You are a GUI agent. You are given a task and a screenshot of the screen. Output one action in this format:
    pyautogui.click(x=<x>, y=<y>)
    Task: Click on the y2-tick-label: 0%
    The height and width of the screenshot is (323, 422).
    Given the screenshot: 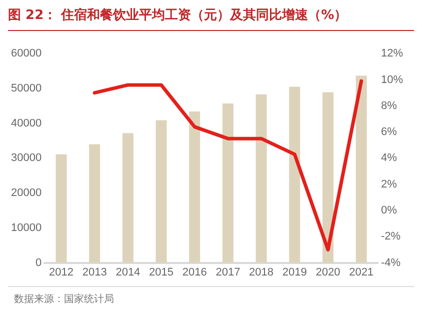 What is the action you would take?
    pyautogui.click(x=389, y=210)
    